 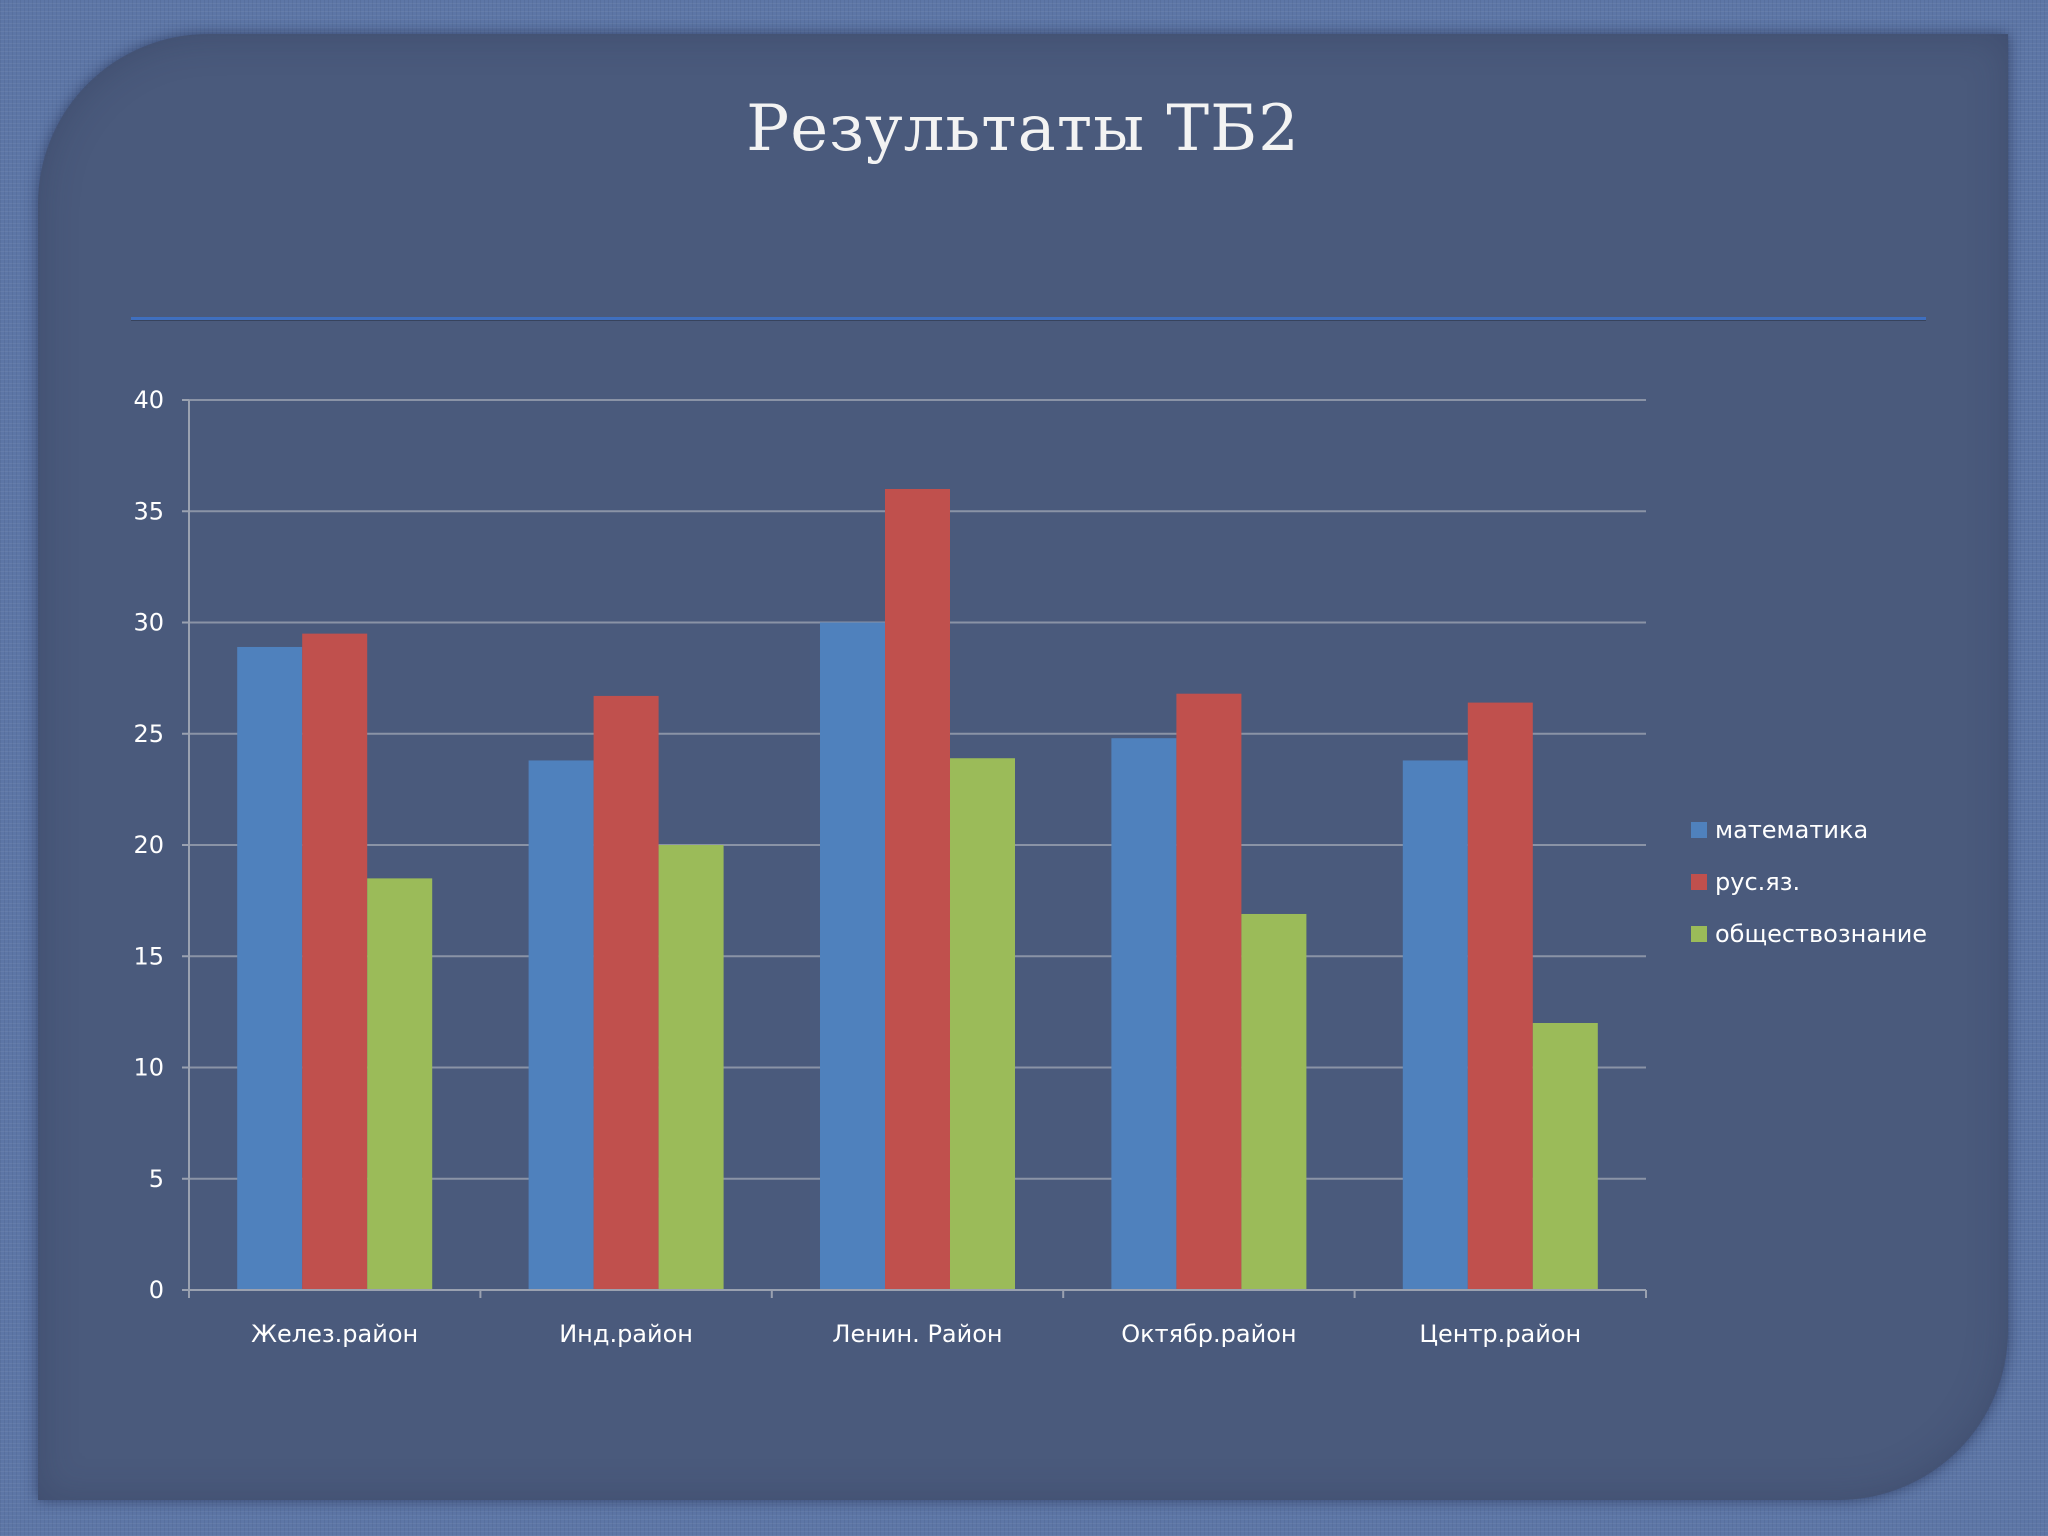 I want to click on legend-label-social: обществознание, so click(x=1821, y=934).